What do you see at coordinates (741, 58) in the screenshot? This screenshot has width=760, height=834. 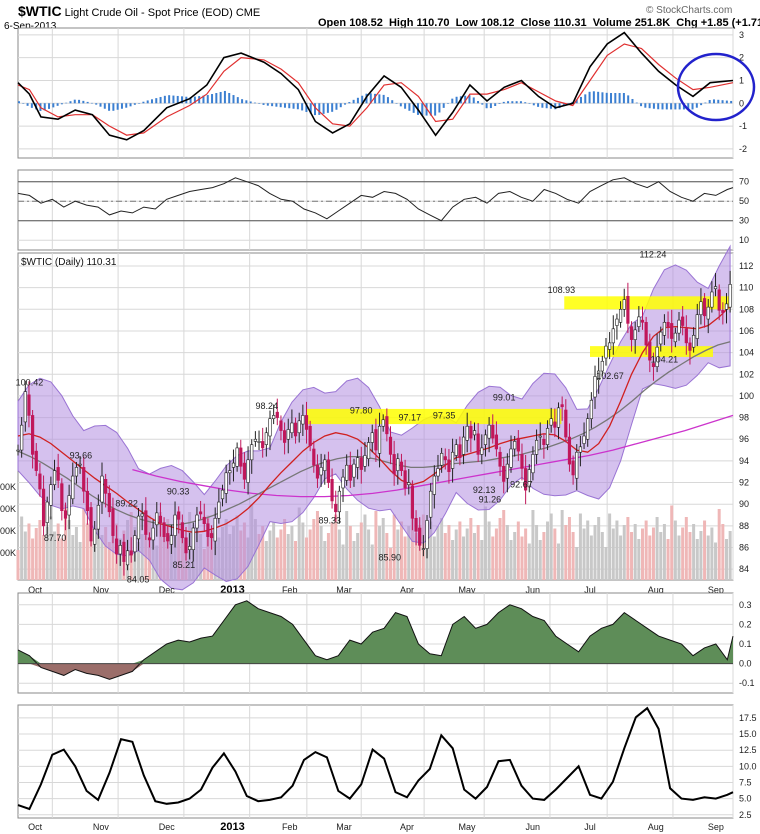 I see `macd-y-tick: 2` at bounding box center [741, 58].